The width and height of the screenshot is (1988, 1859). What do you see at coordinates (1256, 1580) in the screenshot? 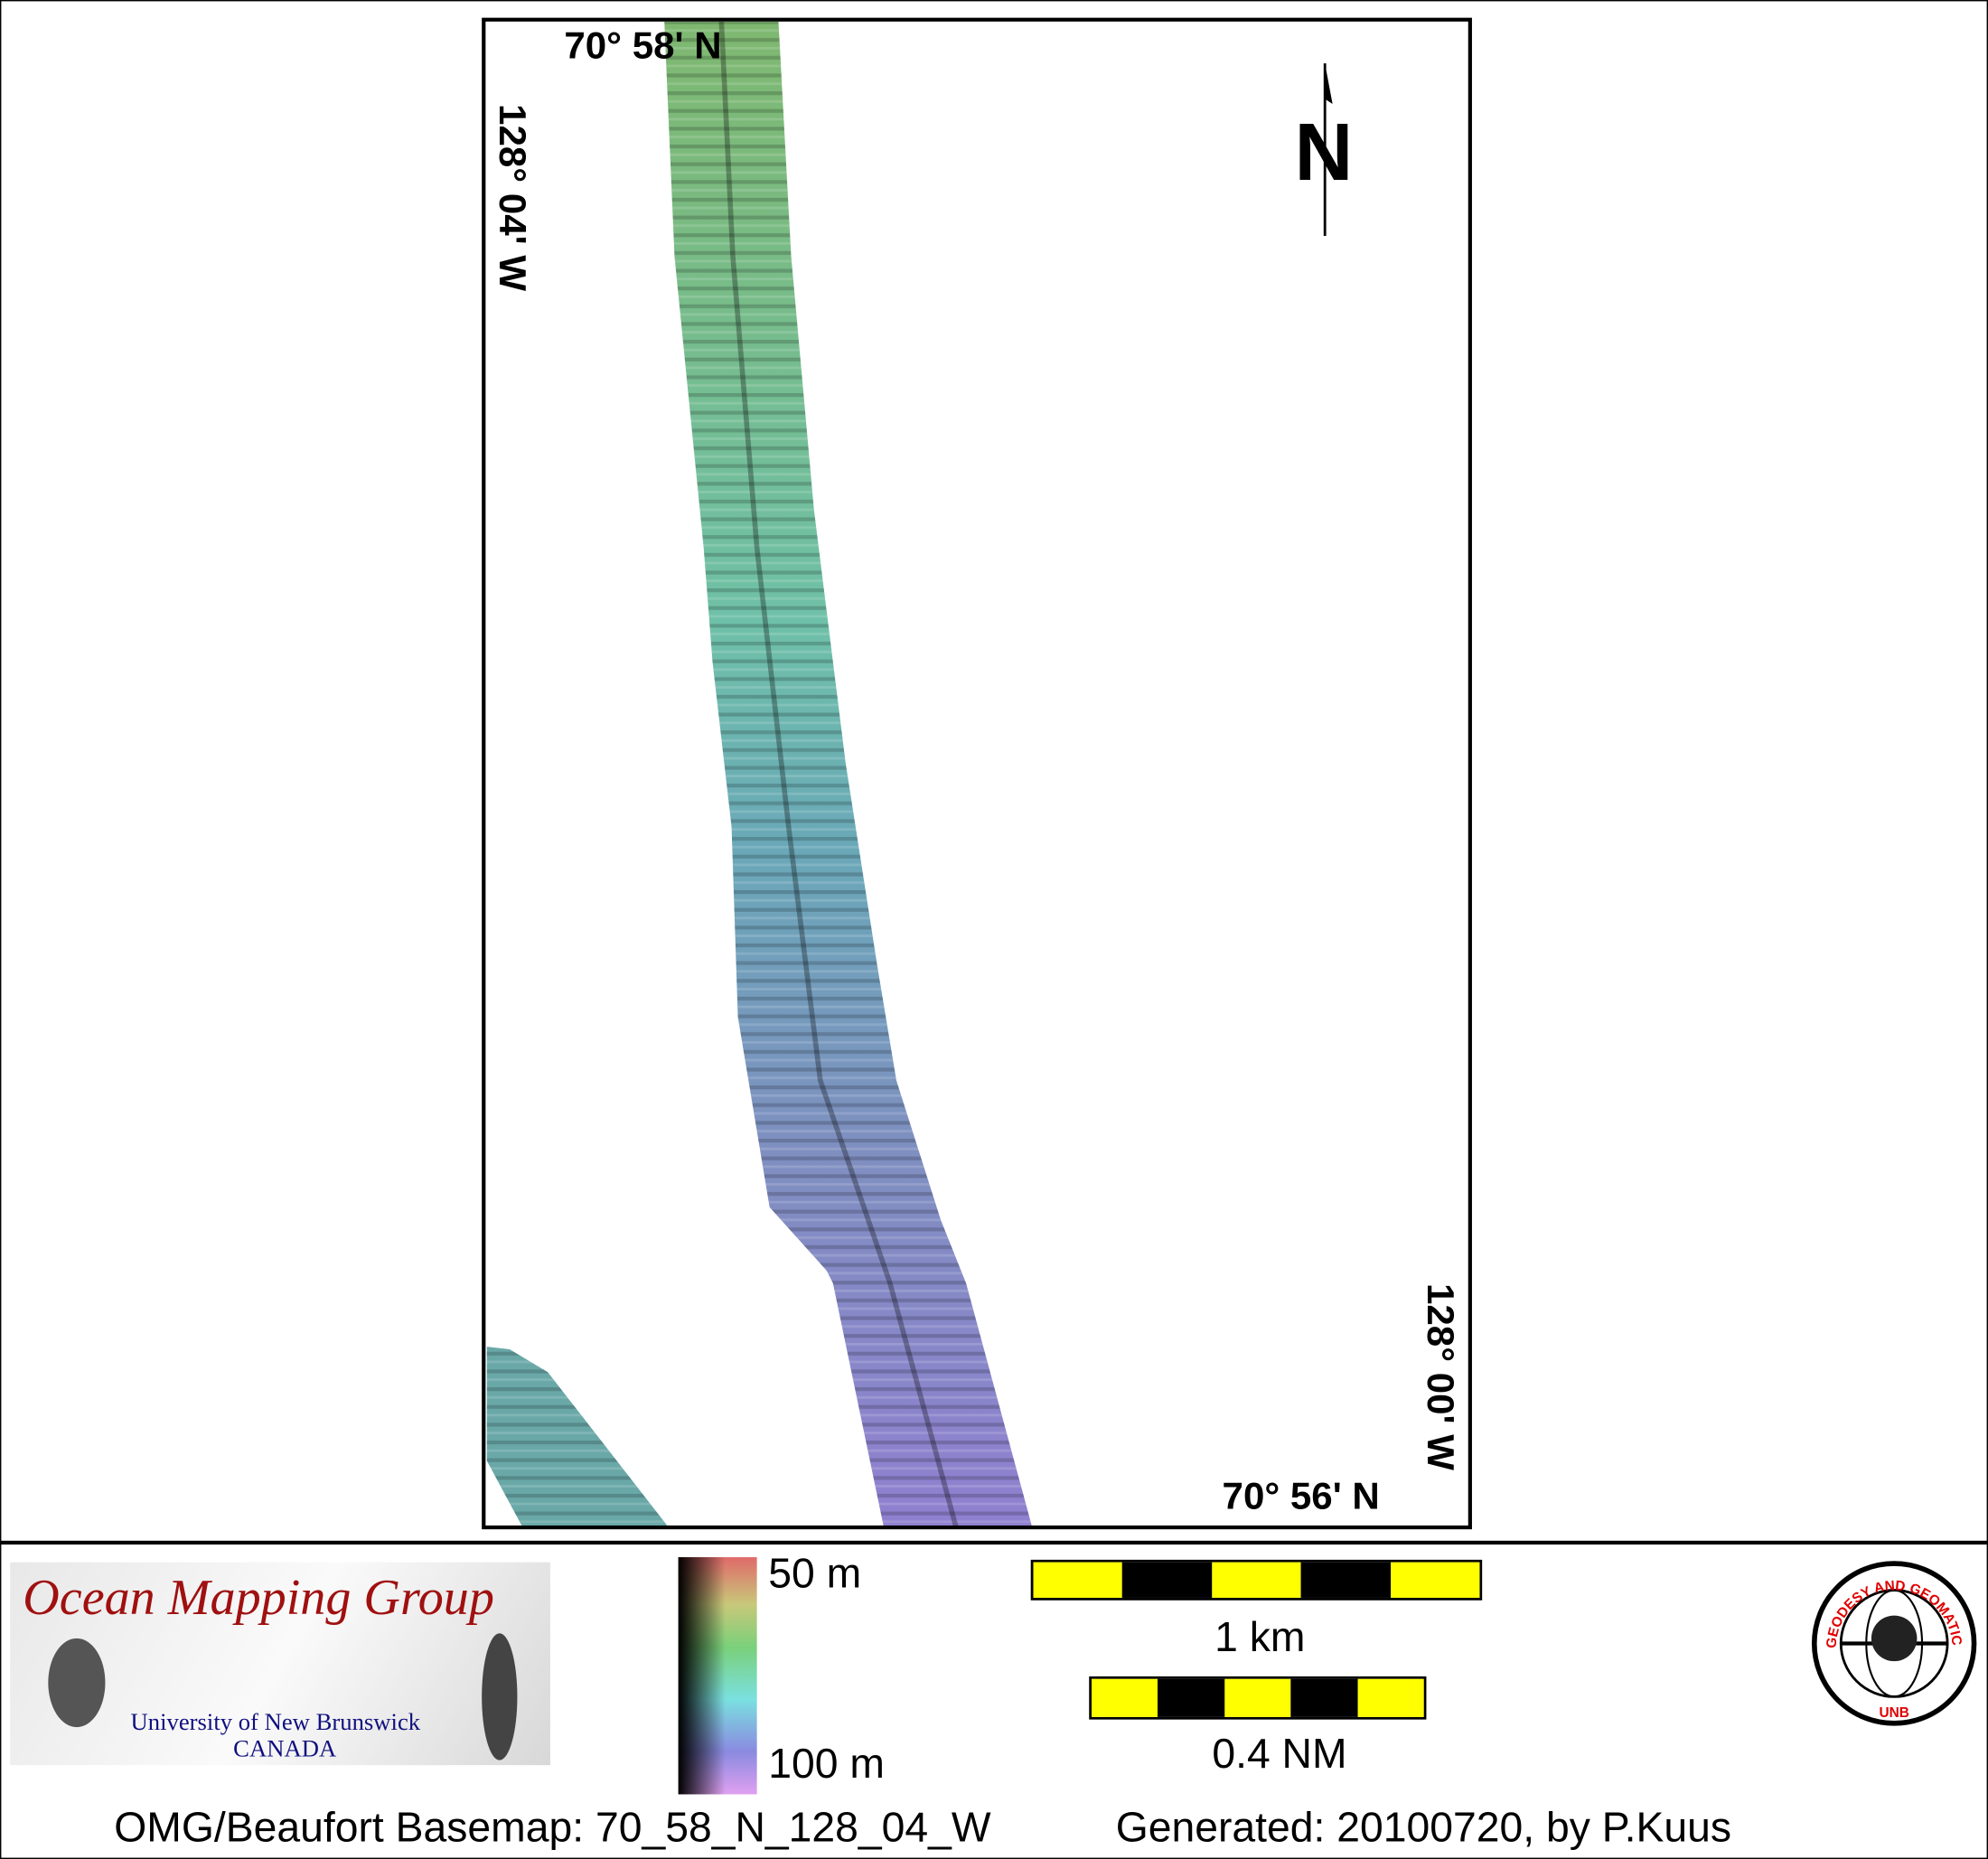
I see `scalebar-km` at bounding box center [1256, 1580].